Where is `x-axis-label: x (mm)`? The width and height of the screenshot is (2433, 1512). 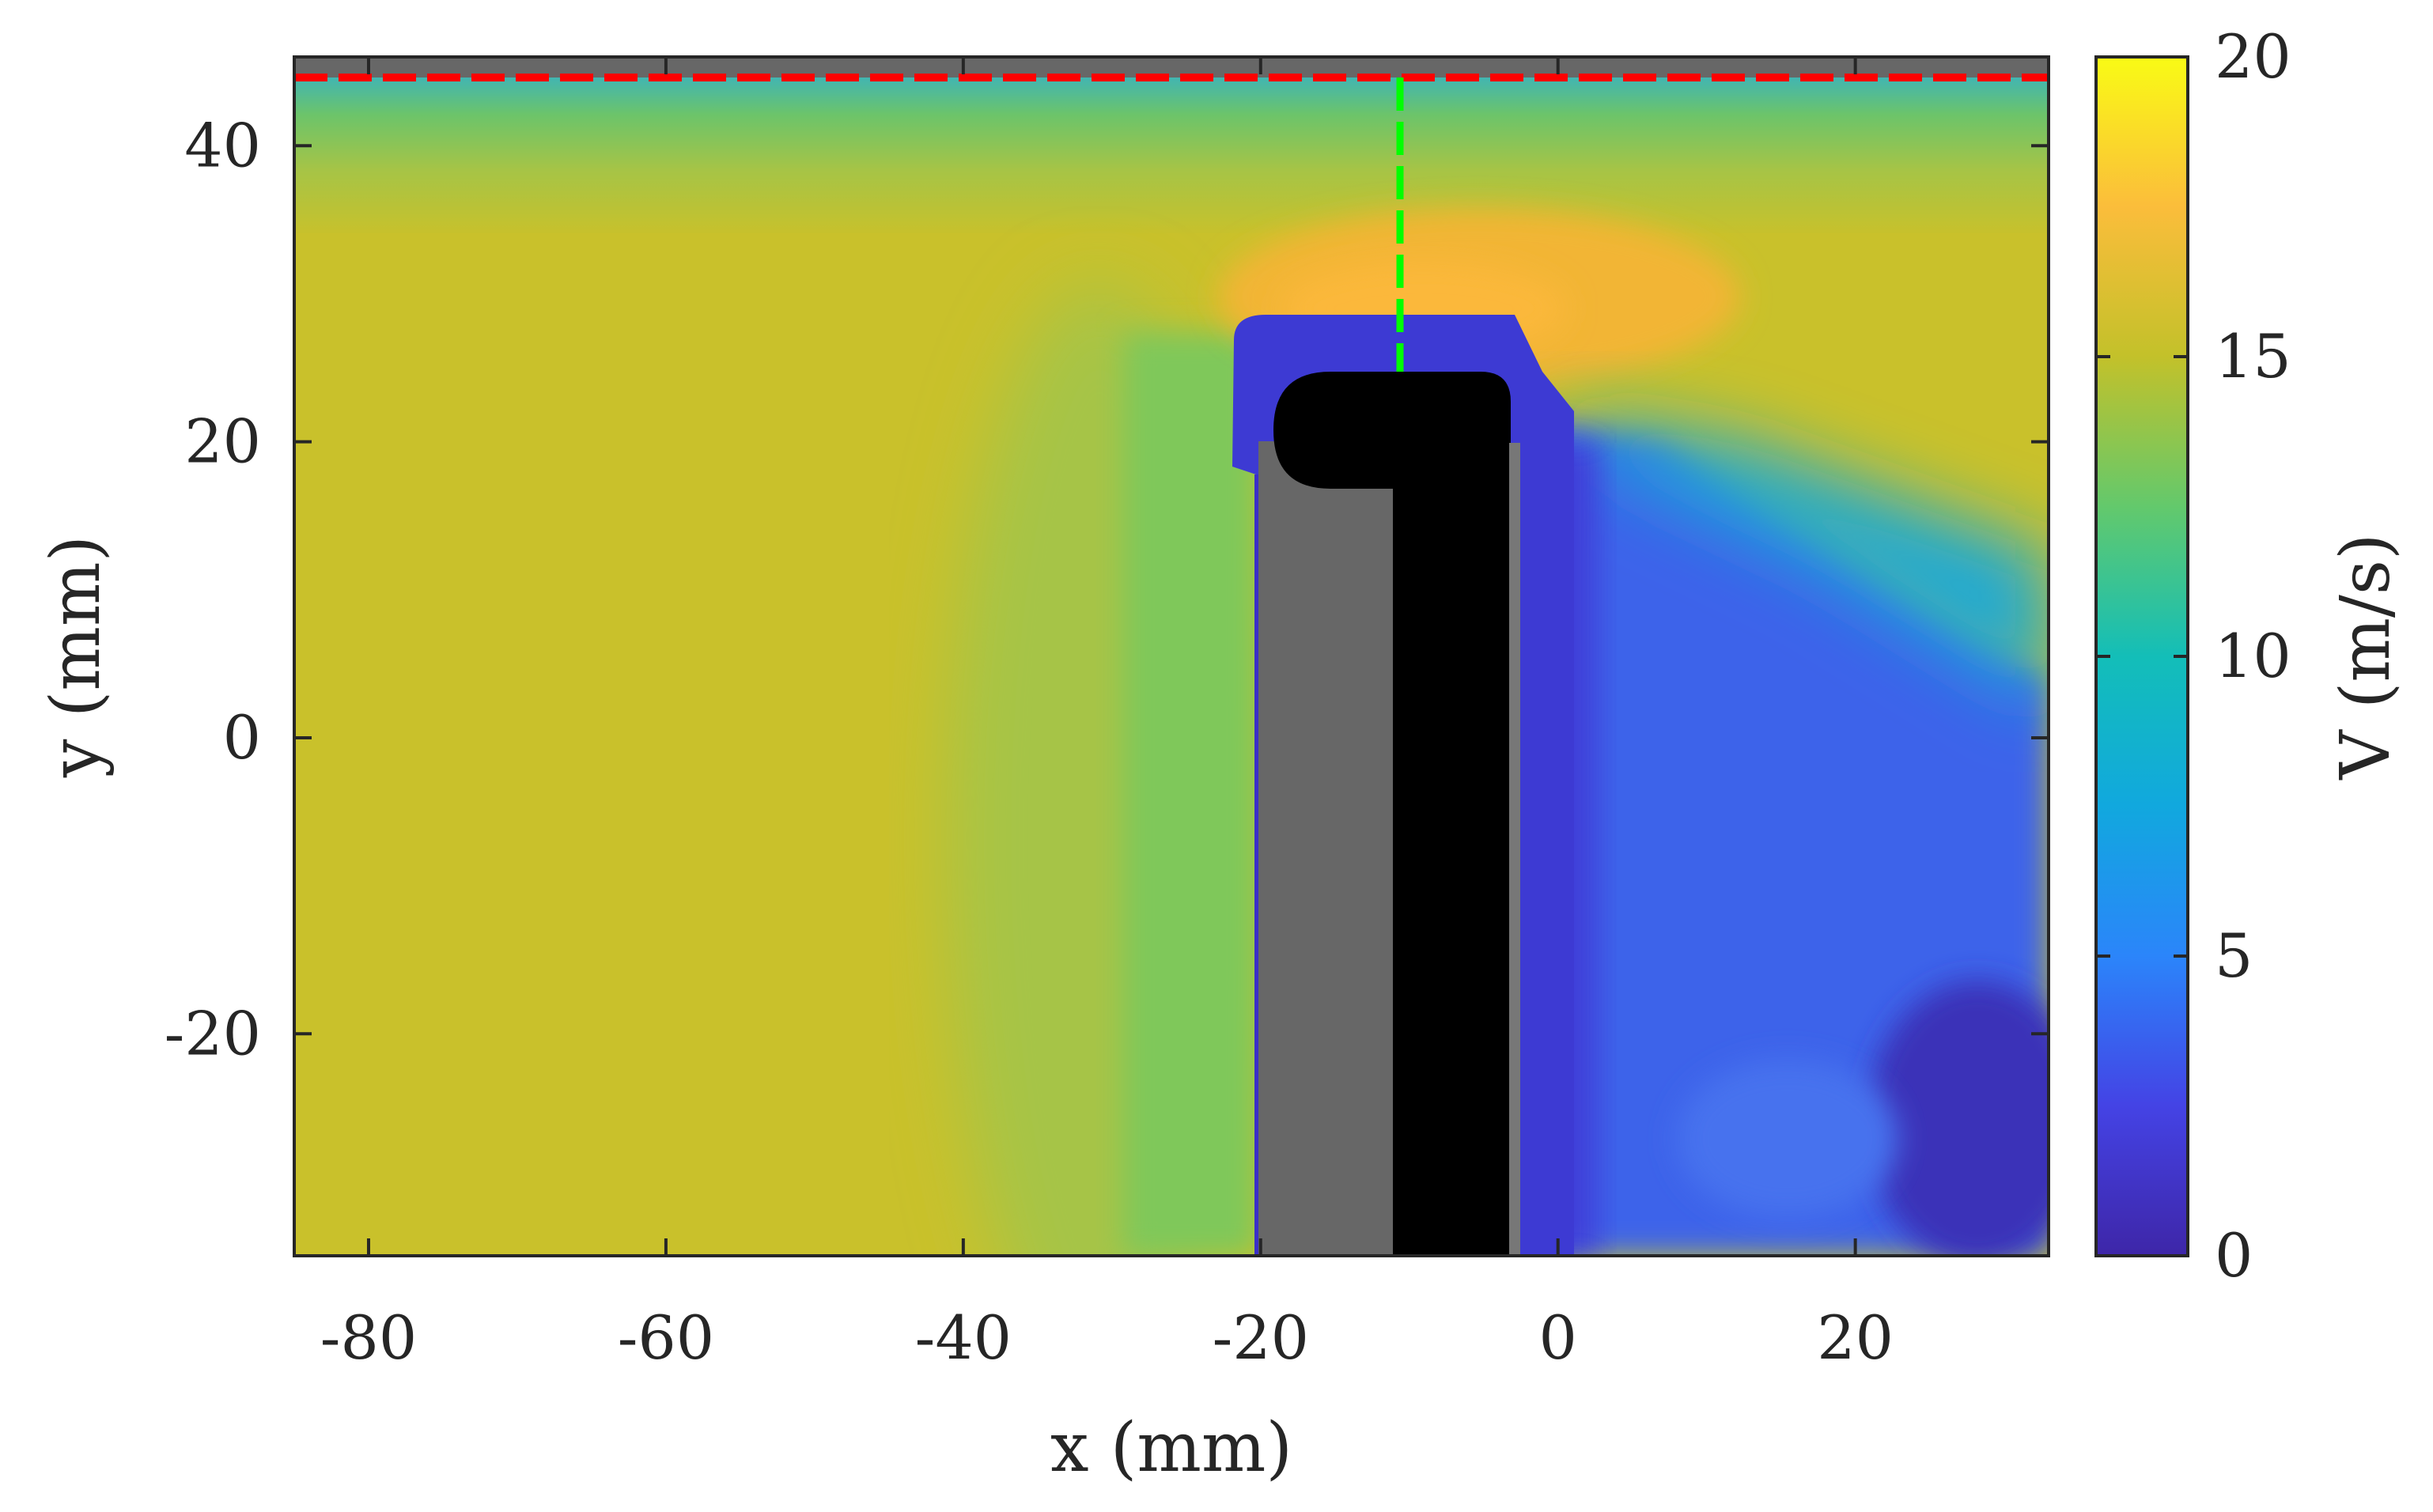
x-axis-label: x (mm) is located at coordinates (1171, 1448).